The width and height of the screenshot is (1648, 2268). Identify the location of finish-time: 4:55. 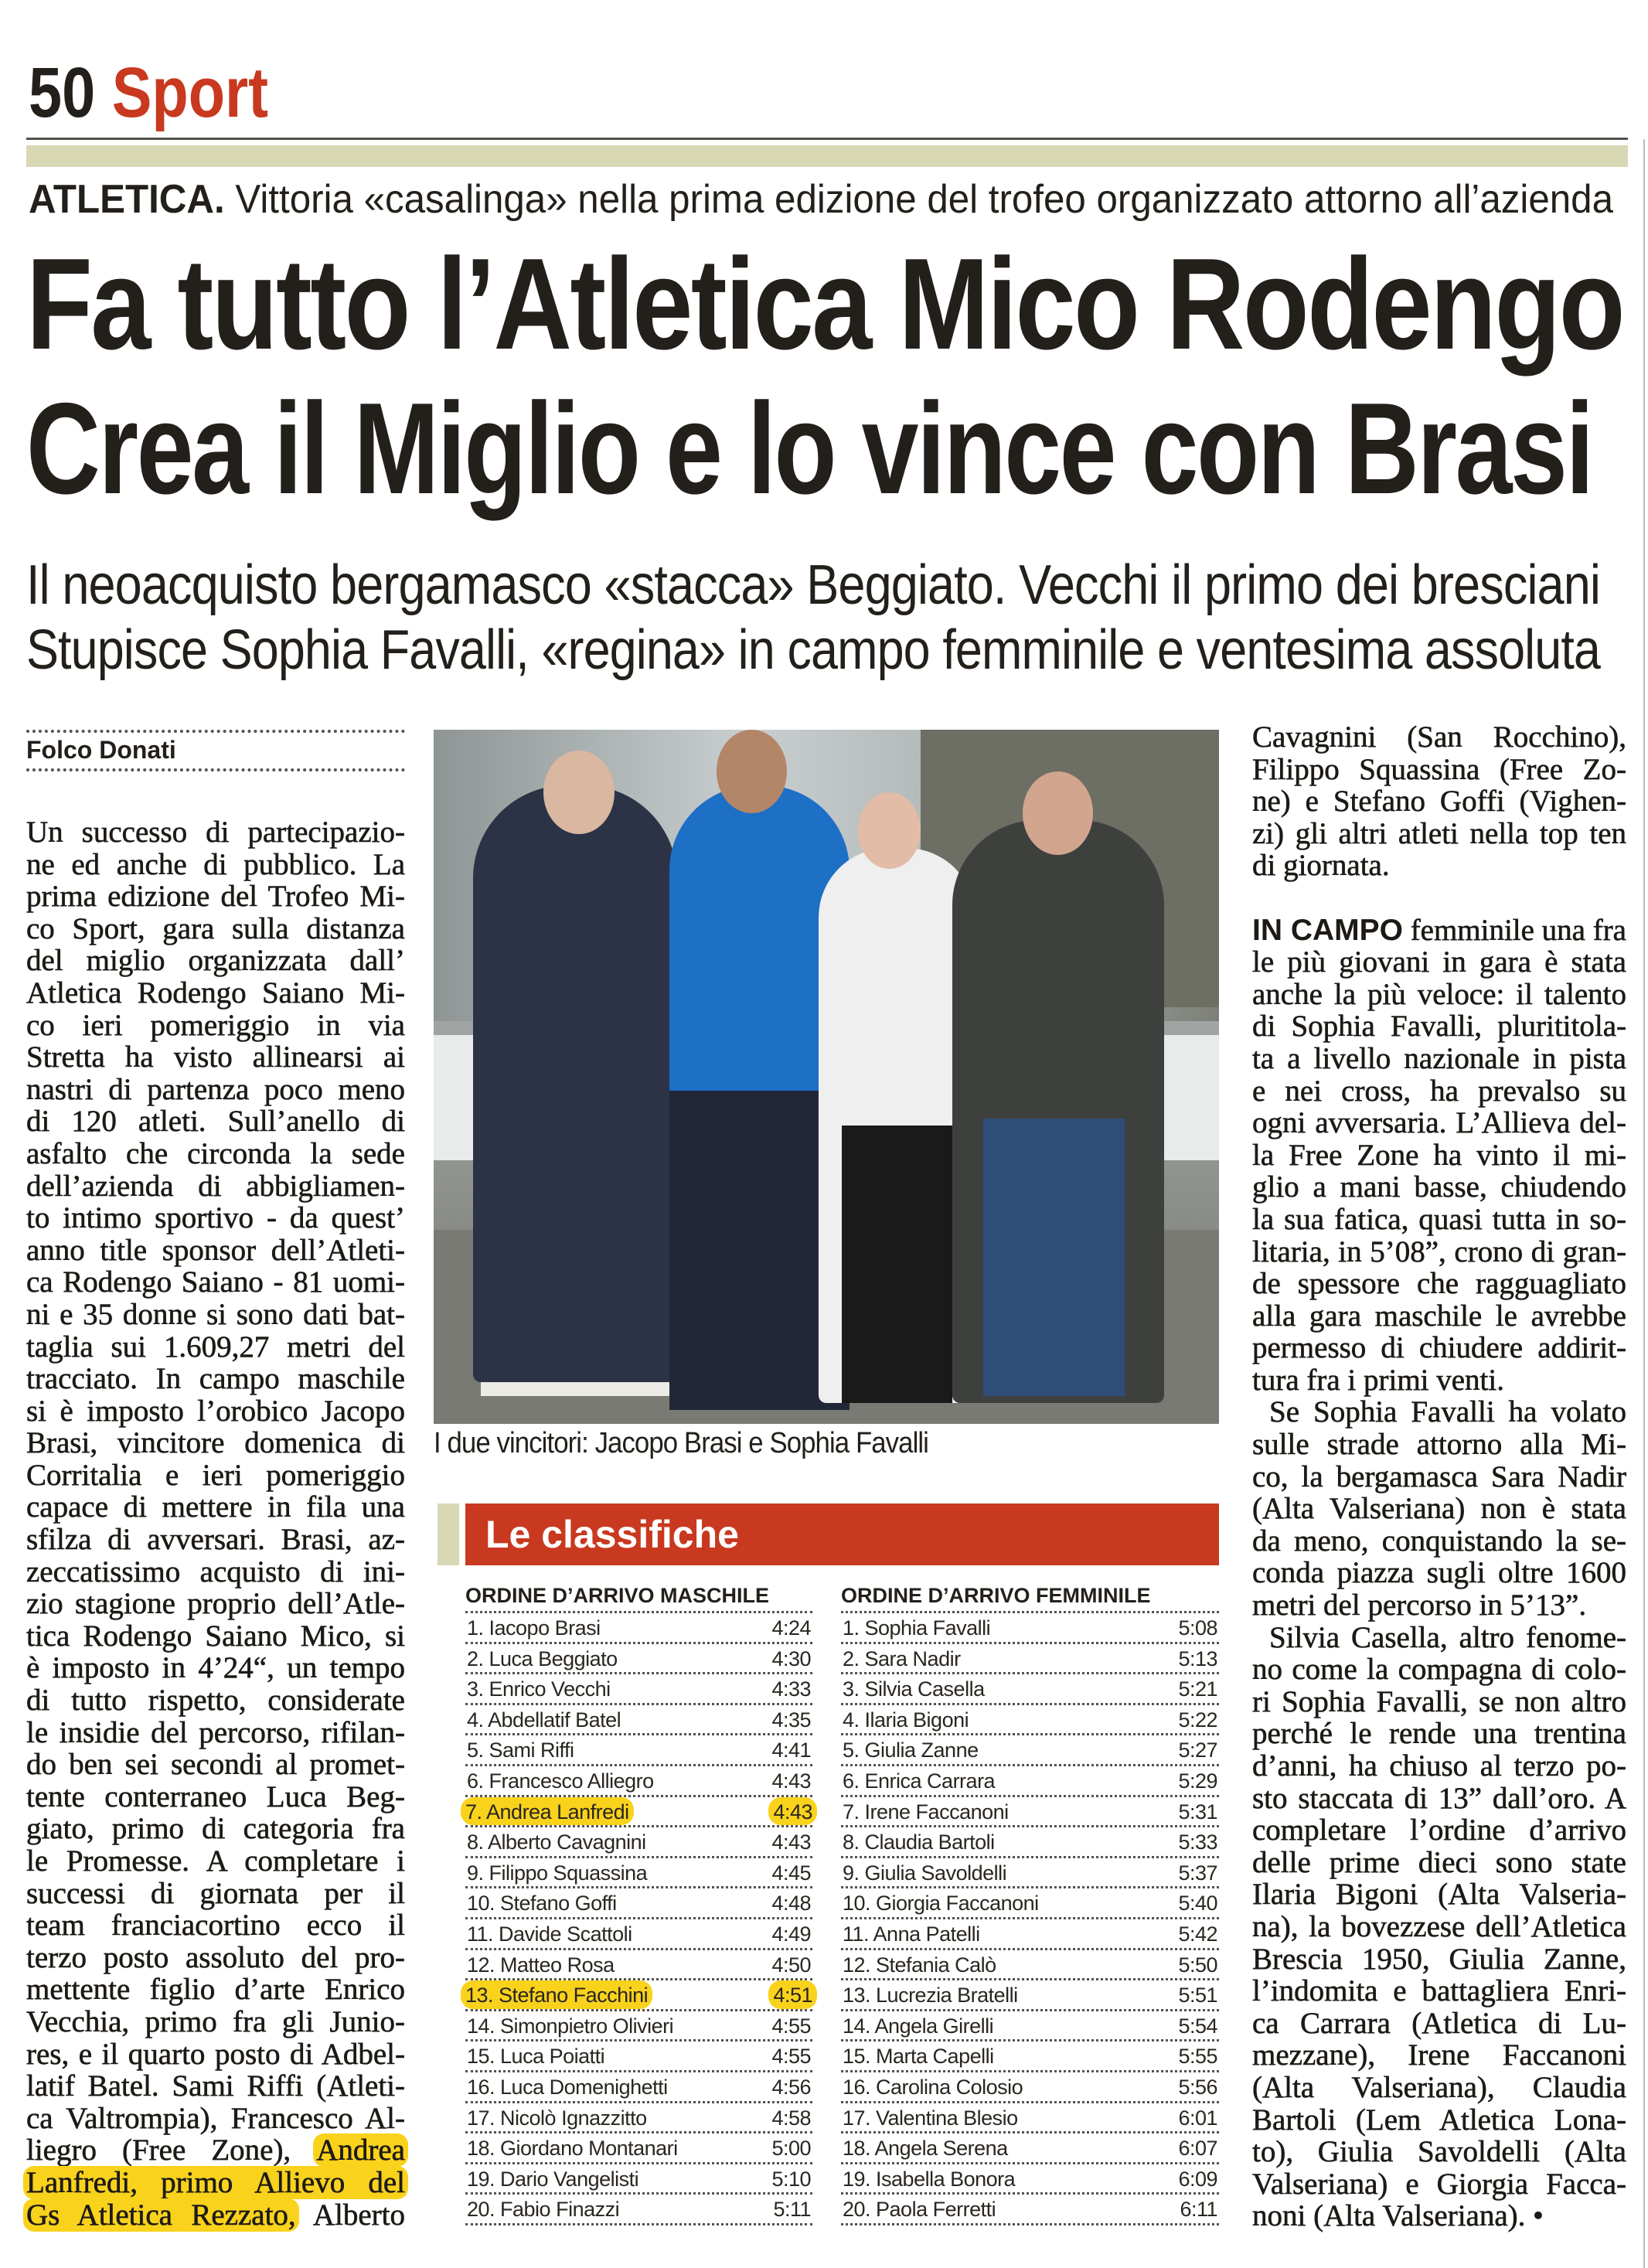
(791, 2026).